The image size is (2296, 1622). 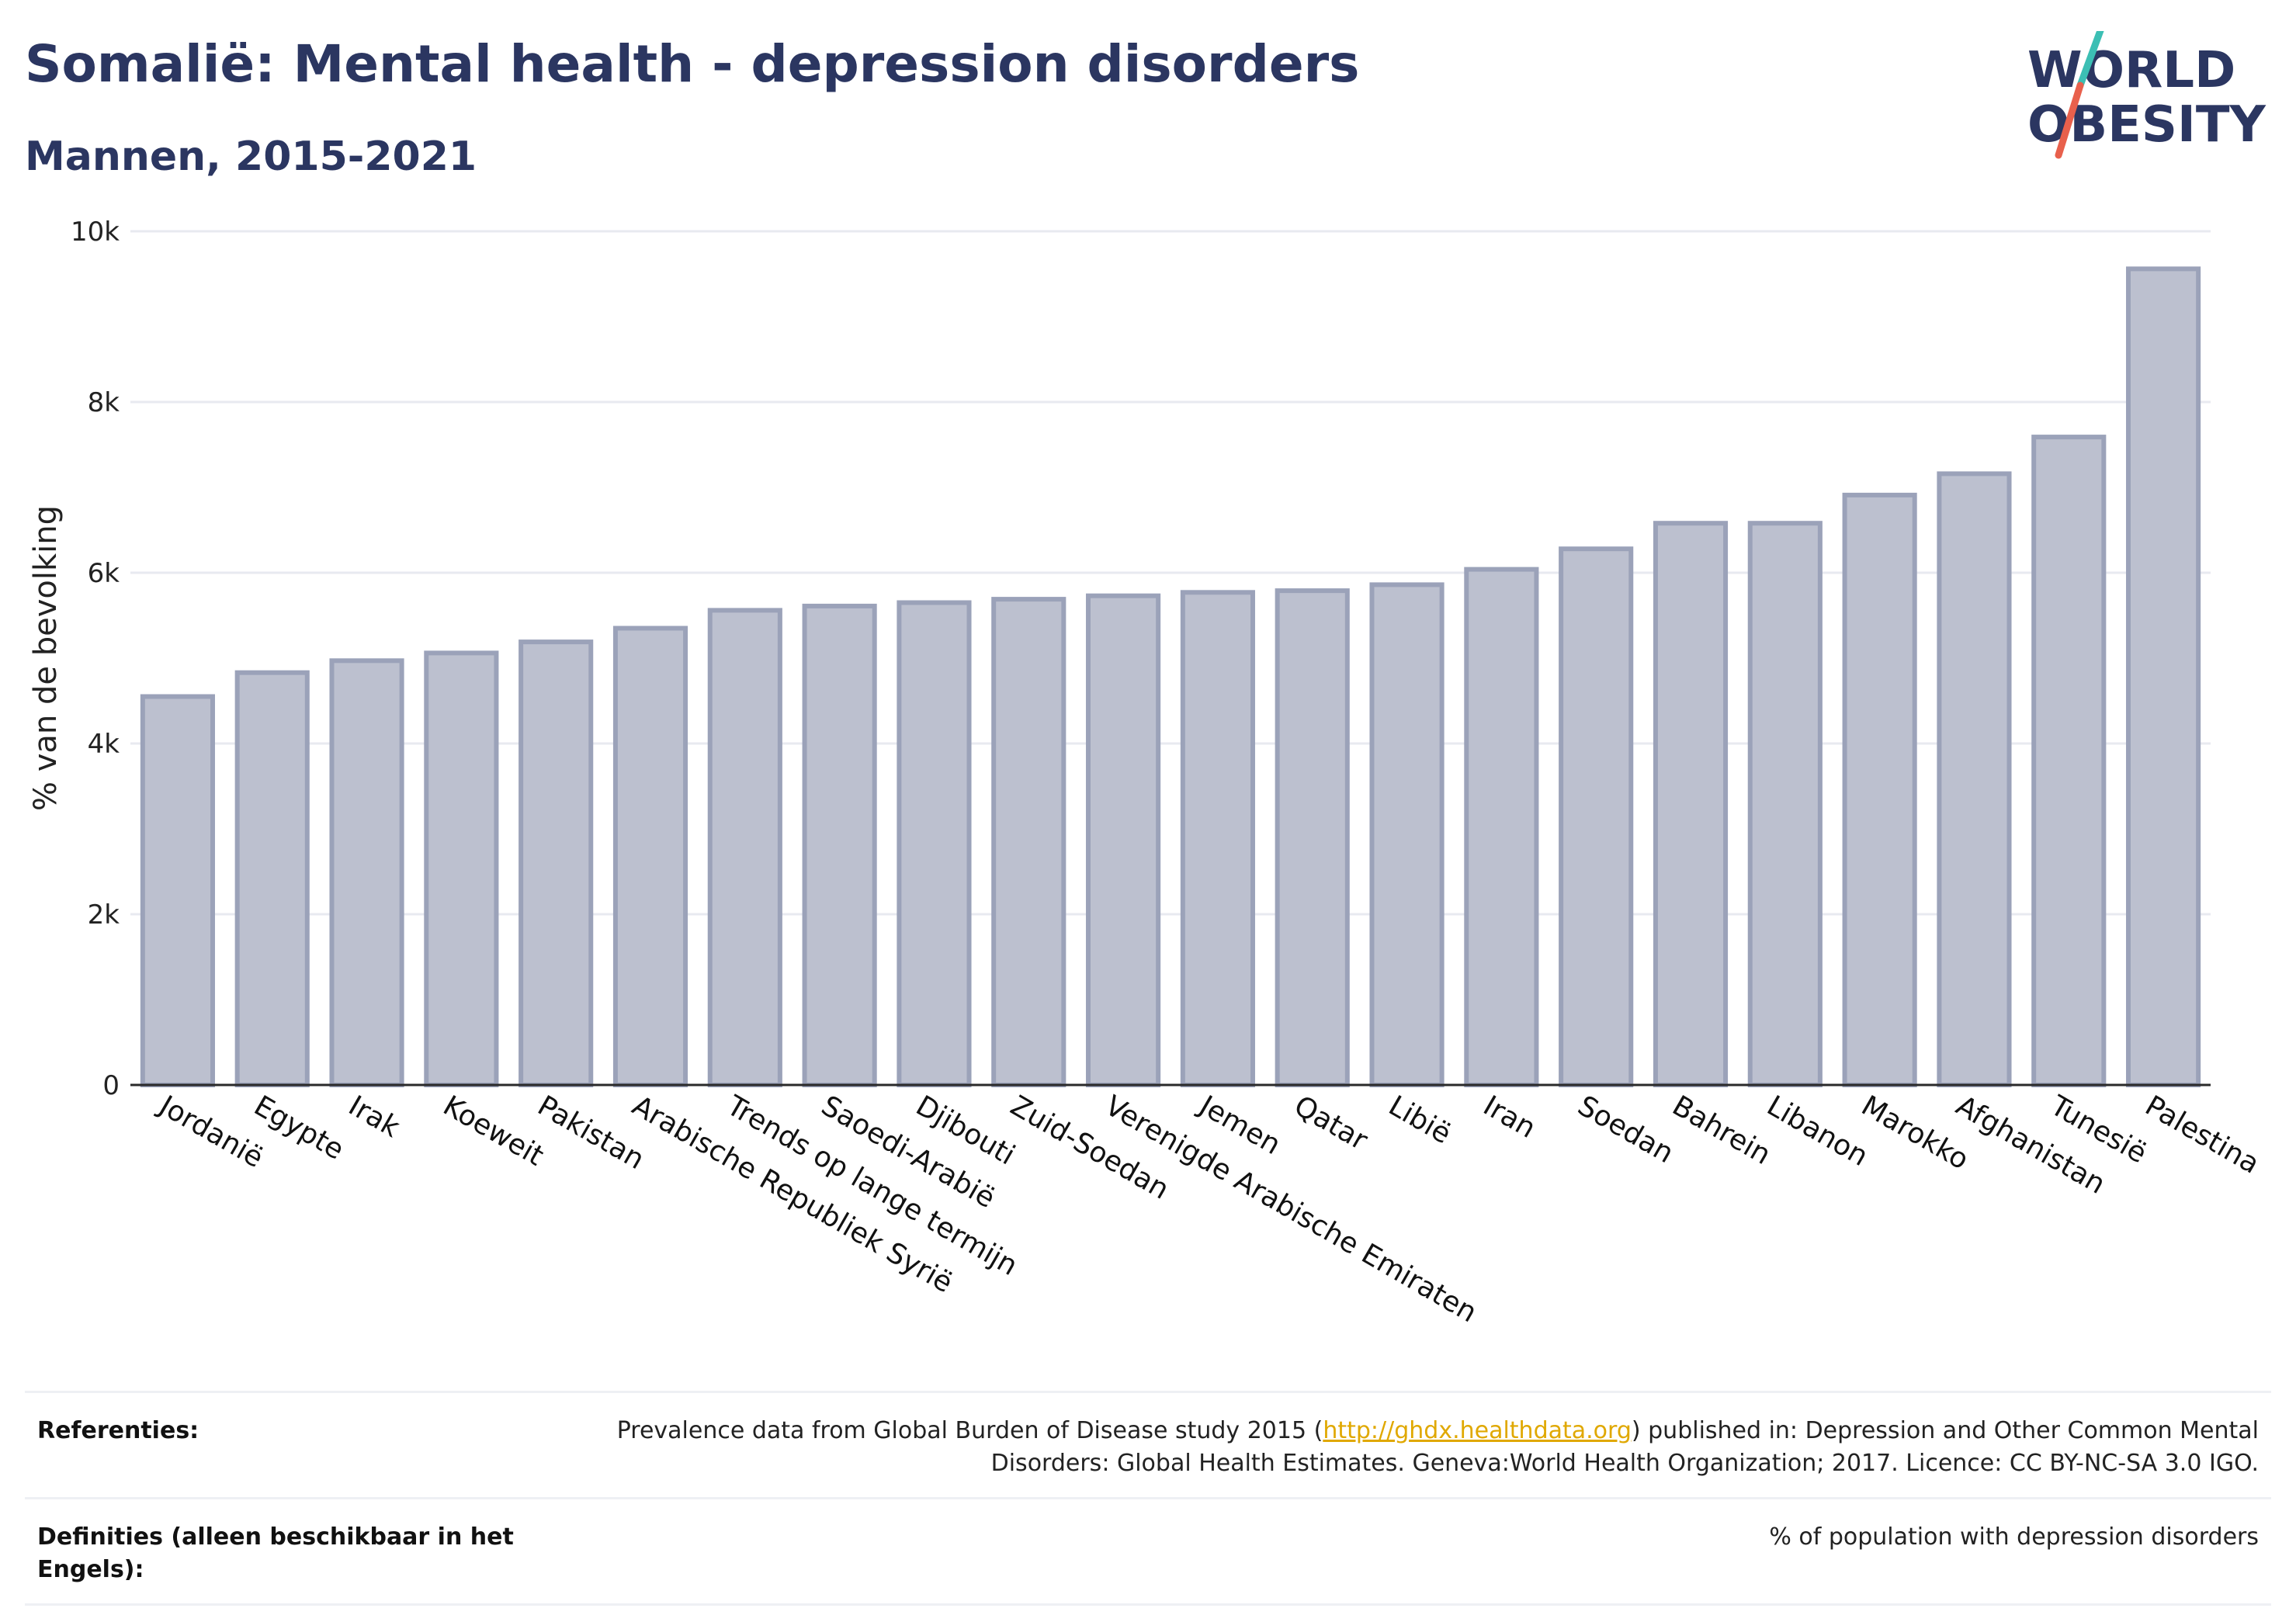 I want to click on x-tick-label: Soedan, so click(x=1626, y=1130).